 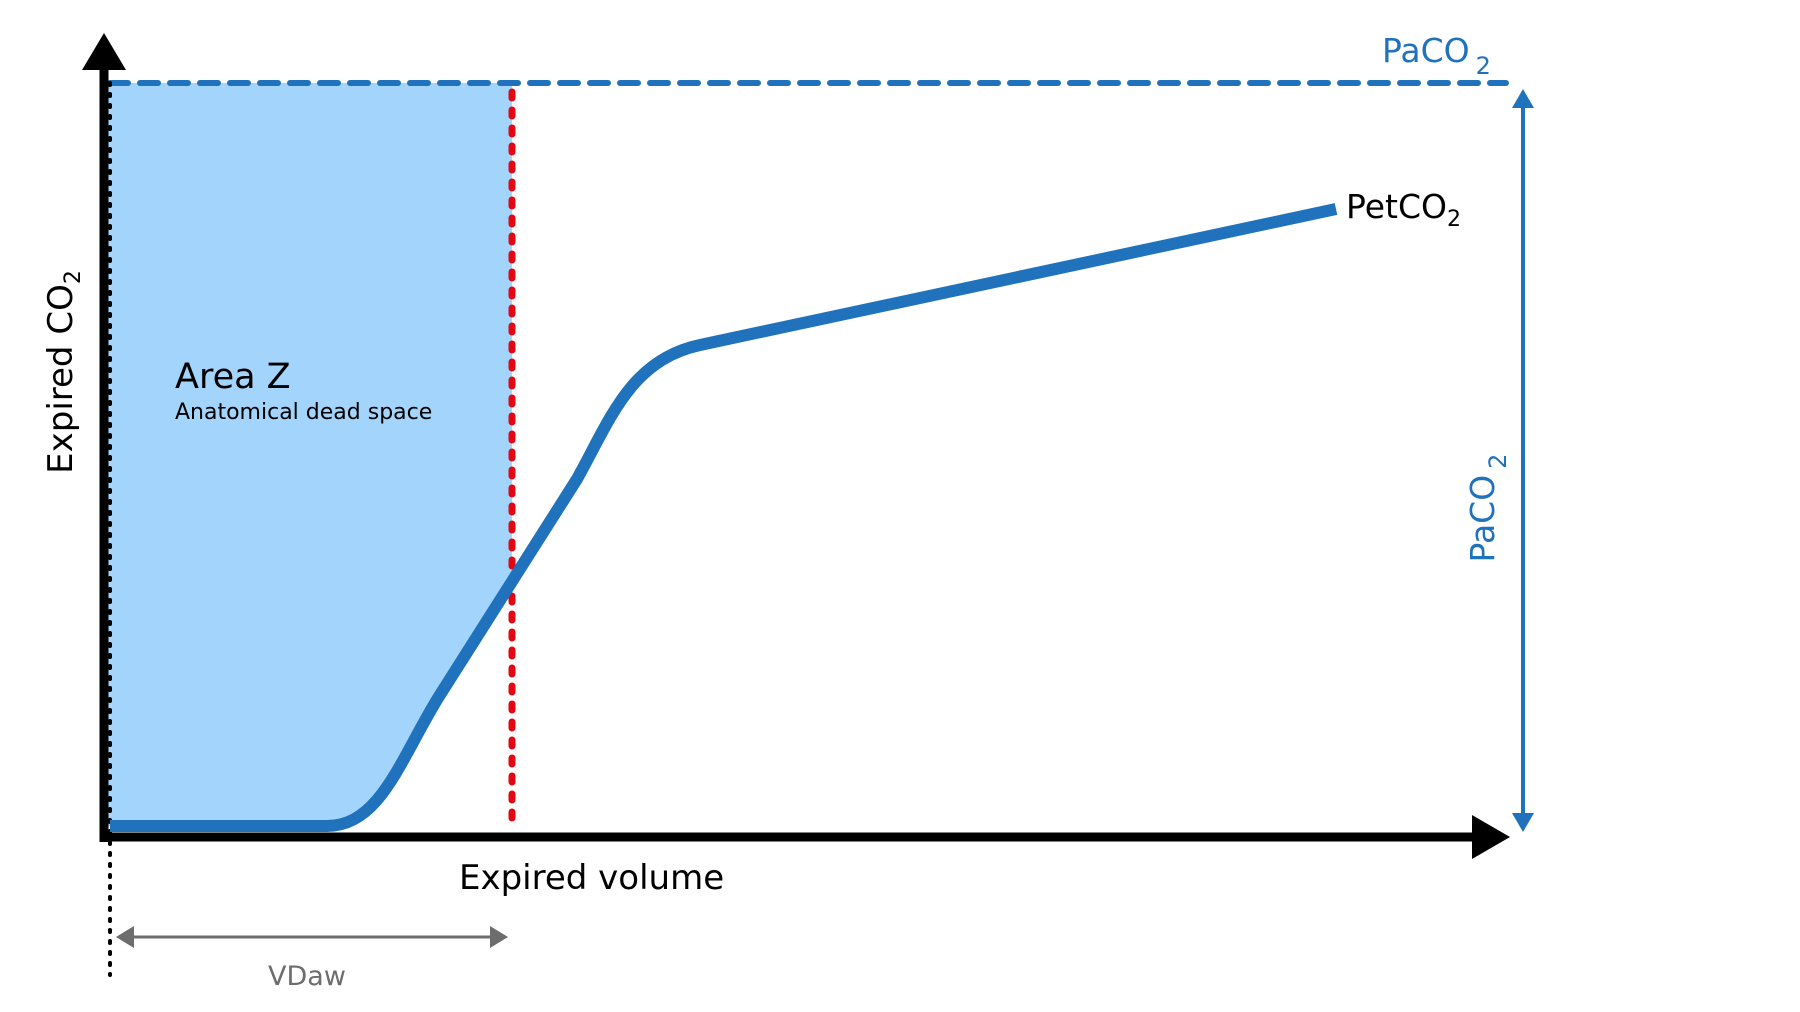 I want to click on arrow-right-icon, so click(x=499, y=937).